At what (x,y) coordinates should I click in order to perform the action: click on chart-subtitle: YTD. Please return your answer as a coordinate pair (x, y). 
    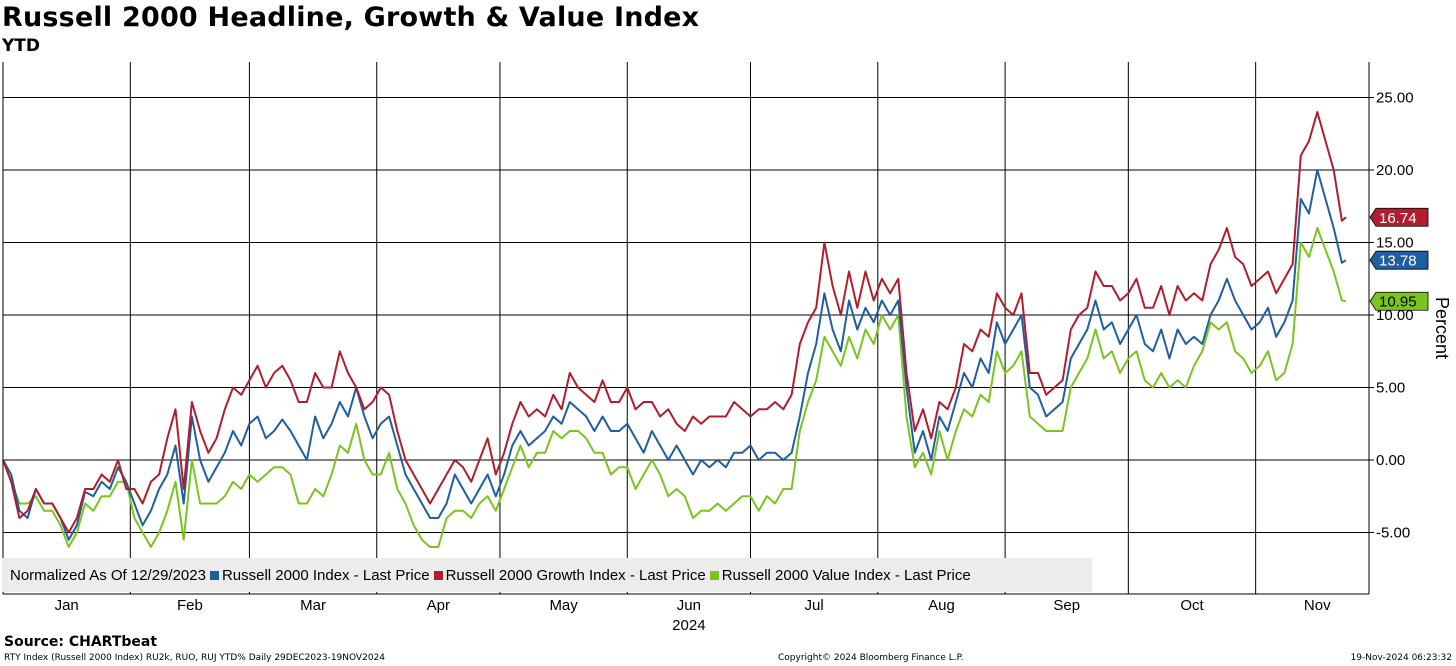
    Looking at the image, I should click on (21, 46).